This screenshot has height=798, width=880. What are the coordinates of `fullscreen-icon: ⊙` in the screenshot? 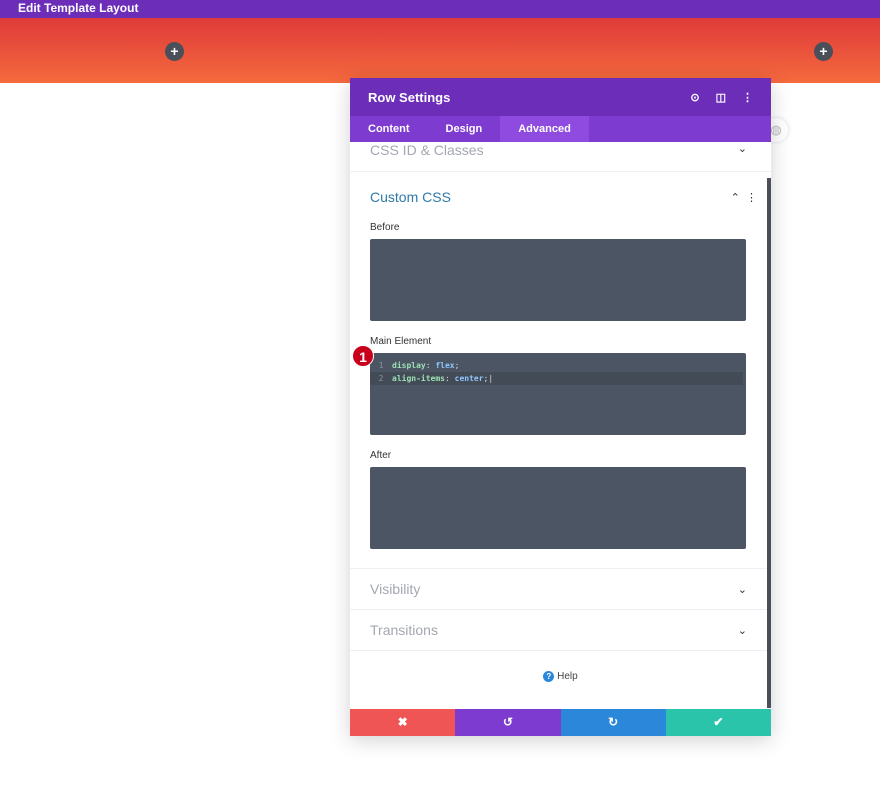 It's located at (695, 97).